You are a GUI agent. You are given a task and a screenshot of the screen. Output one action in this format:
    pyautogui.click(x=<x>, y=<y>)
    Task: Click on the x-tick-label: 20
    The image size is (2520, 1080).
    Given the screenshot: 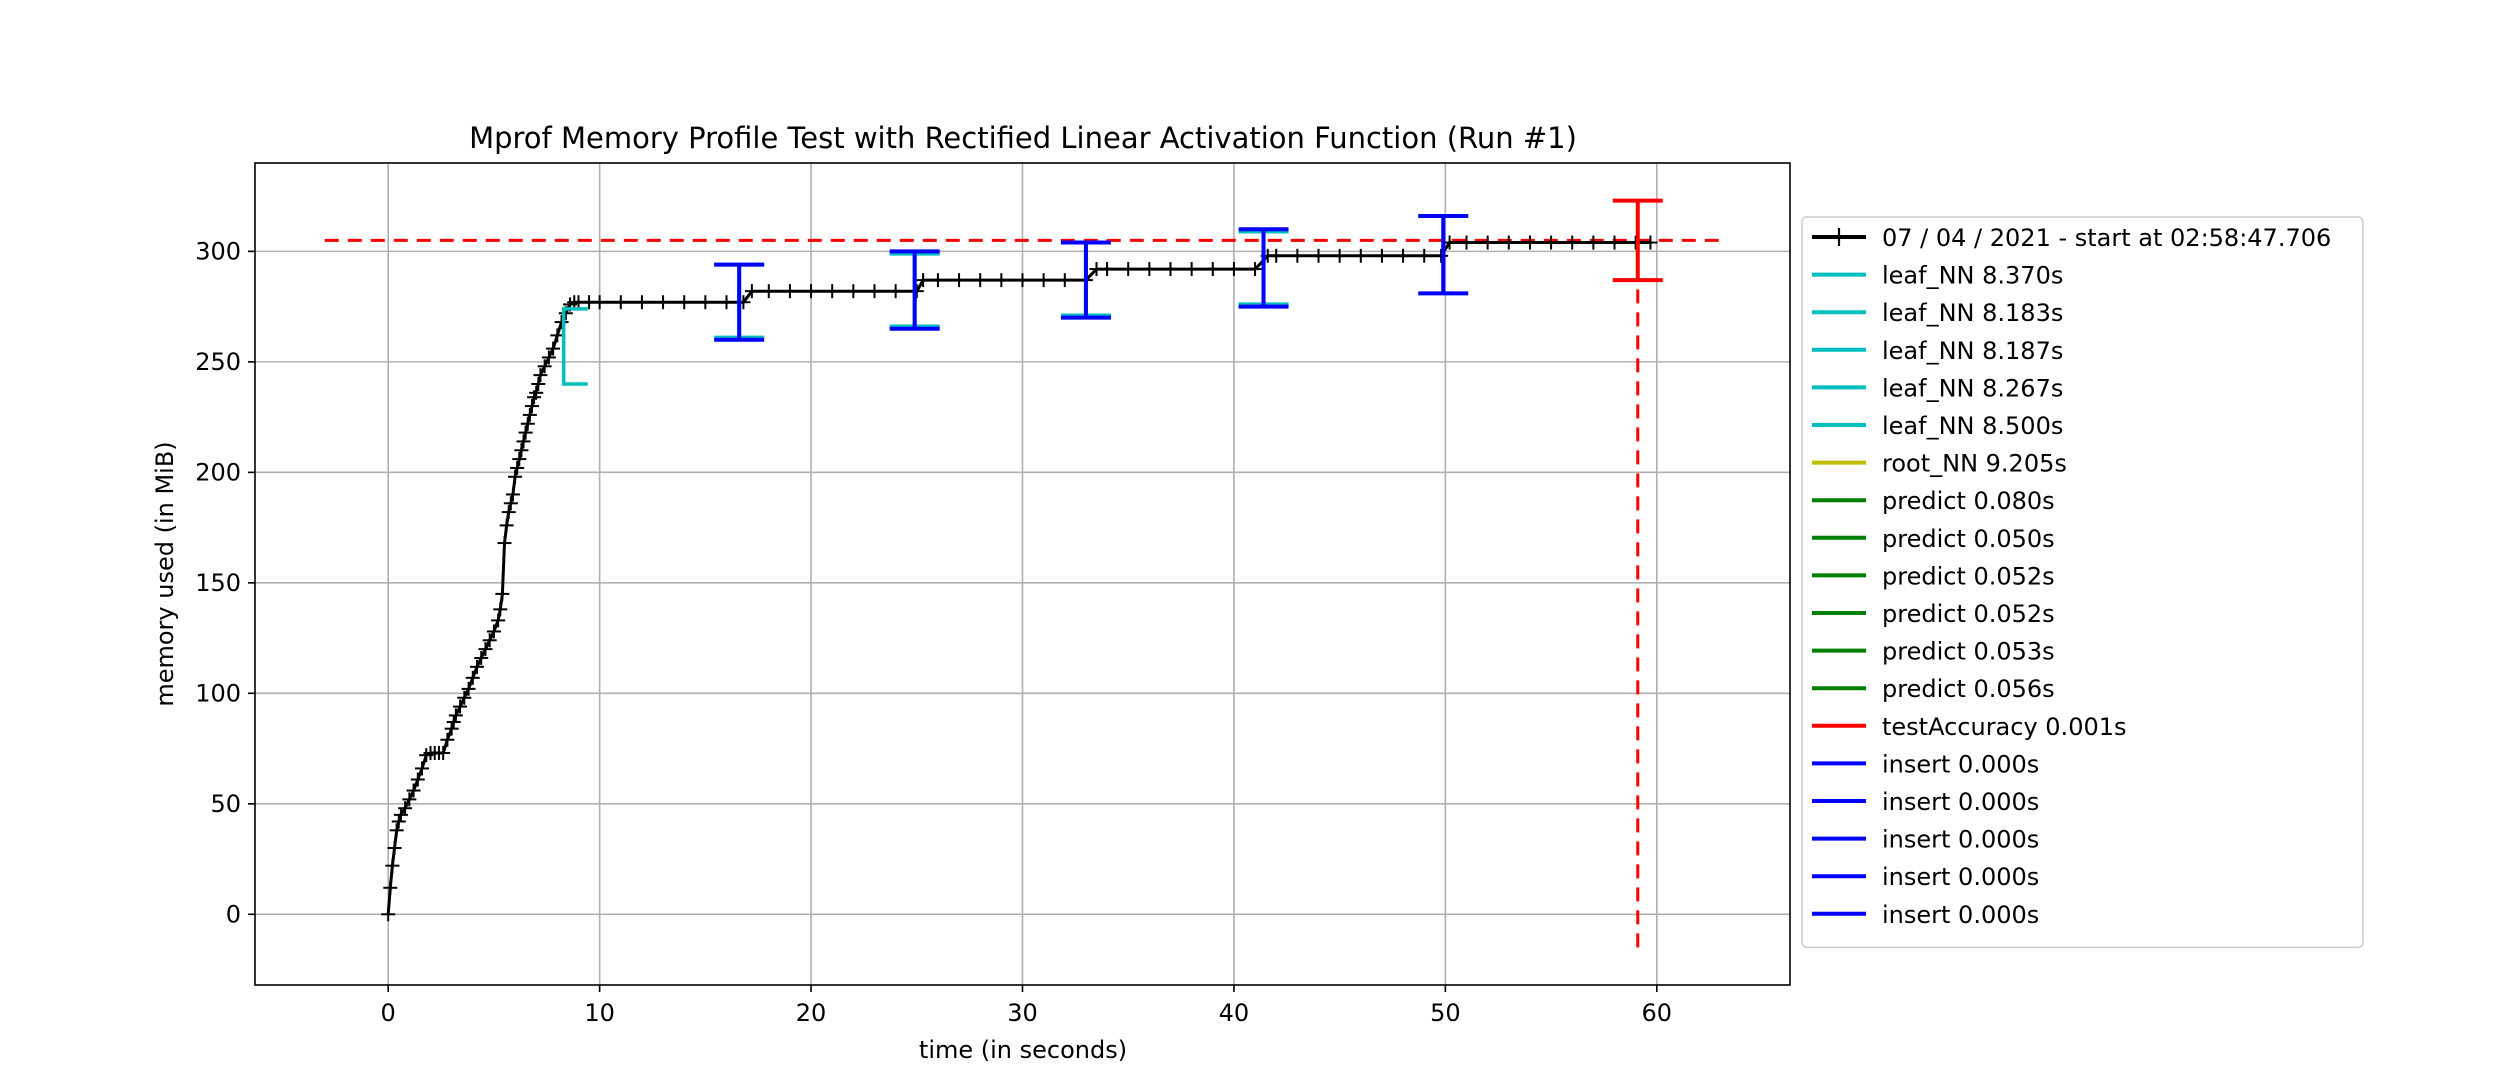 What is the action you would take?
    pyautogui.click(x=811, y=1013)
    